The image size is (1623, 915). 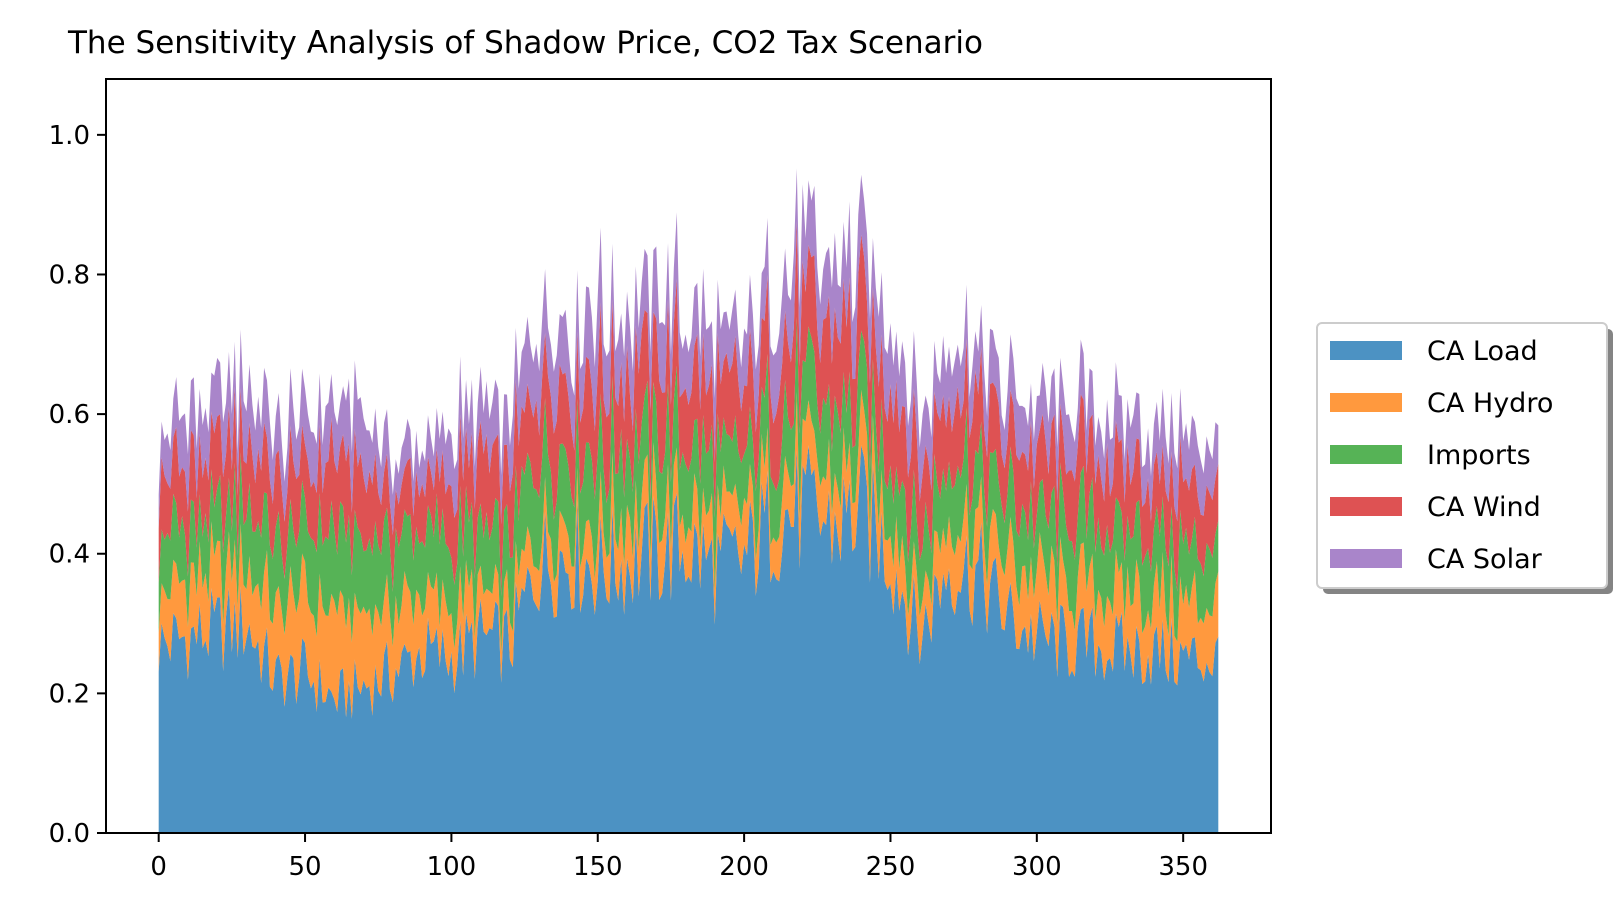 What do you see at coordinates (69, 694) in the screenshot?
I see `y-tick-label: 0.2` at bounding box center [69, 694].